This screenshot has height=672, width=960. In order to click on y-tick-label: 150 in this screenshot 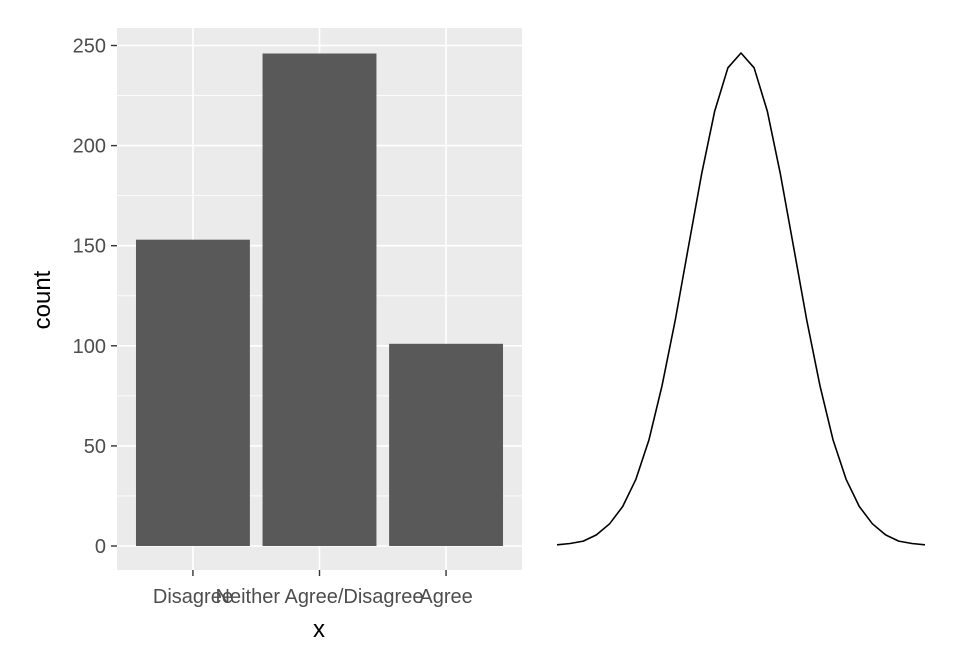, I will do `click(89, 247)`.